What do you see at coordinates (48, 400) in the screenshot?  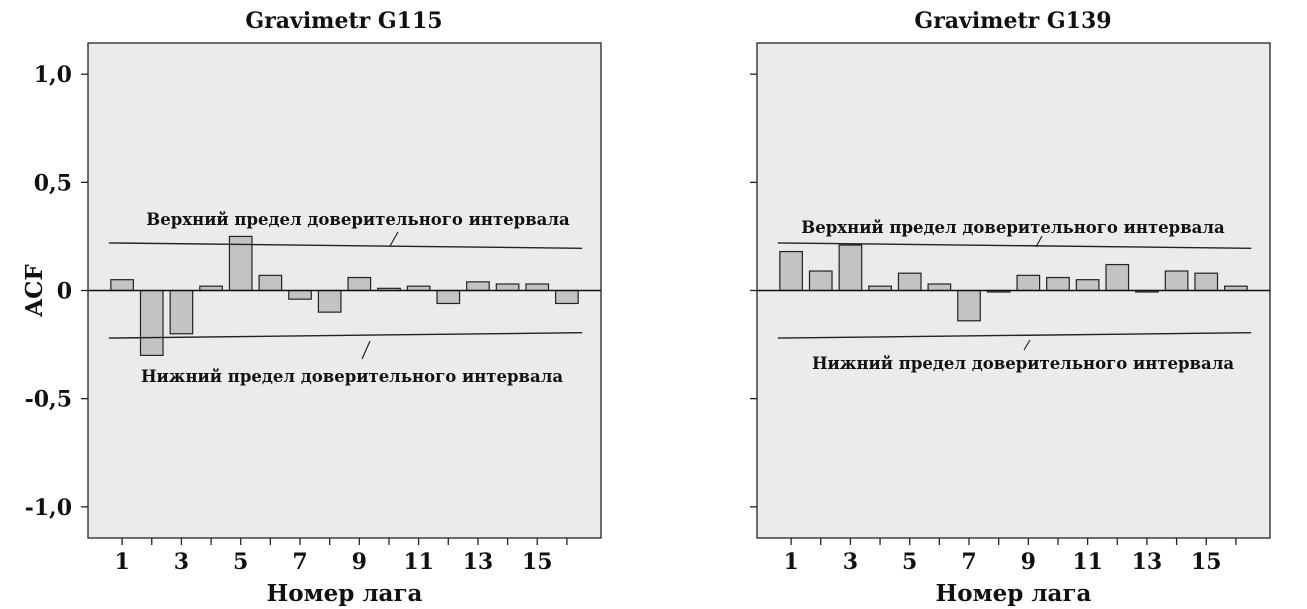 I see `y-tick-label: -0,5` at bounding box center [48, 400].